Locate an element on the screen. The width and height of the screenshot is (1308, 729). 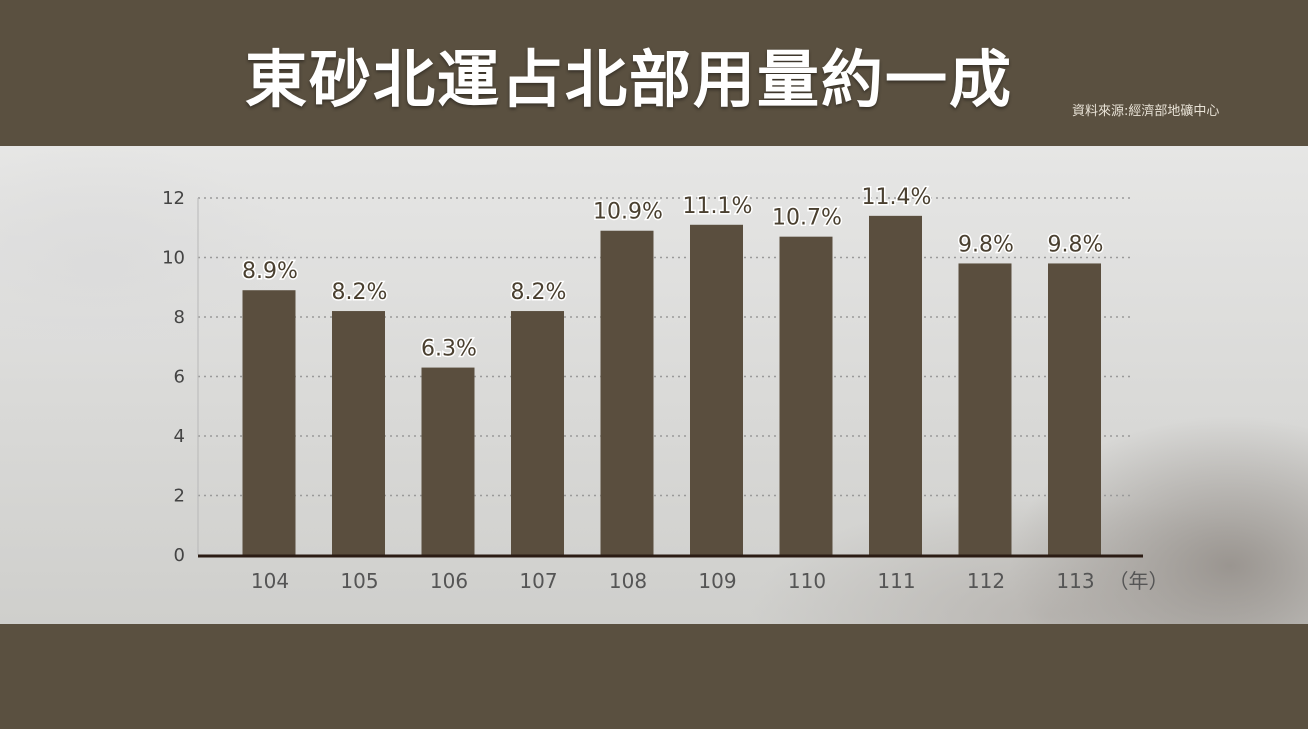
x-tick-label: 111 is located at coordinates (896, 581).